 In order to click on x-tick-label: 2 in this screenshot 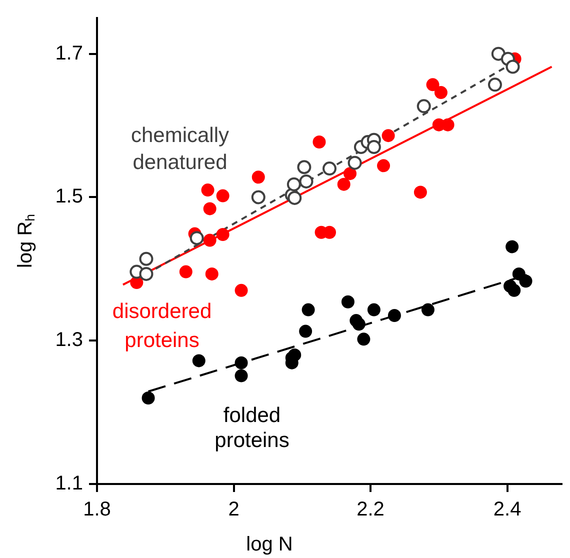, I will do `click(234, 509)`.